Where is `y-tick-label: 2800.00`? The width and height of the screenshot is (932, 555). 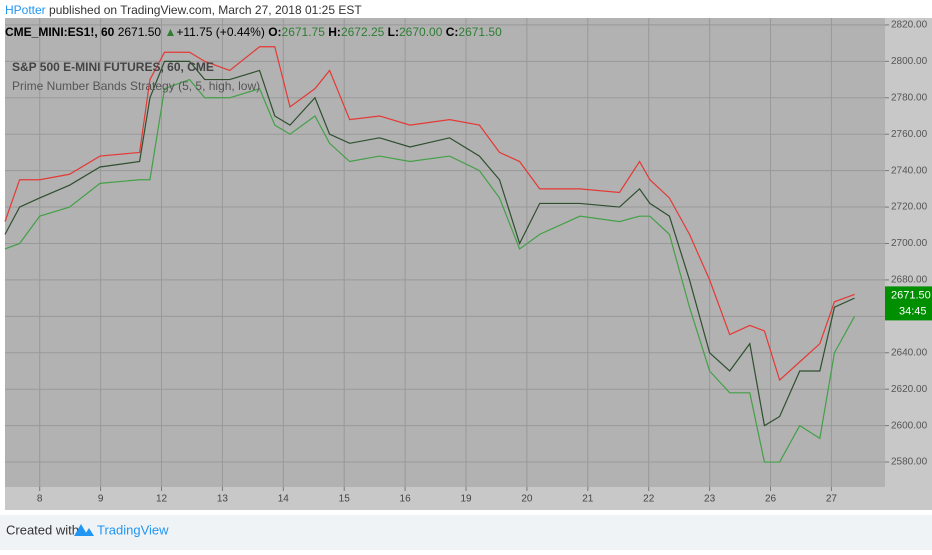
y-tick-label: 2800.00 is located at coordinates (909, 61).